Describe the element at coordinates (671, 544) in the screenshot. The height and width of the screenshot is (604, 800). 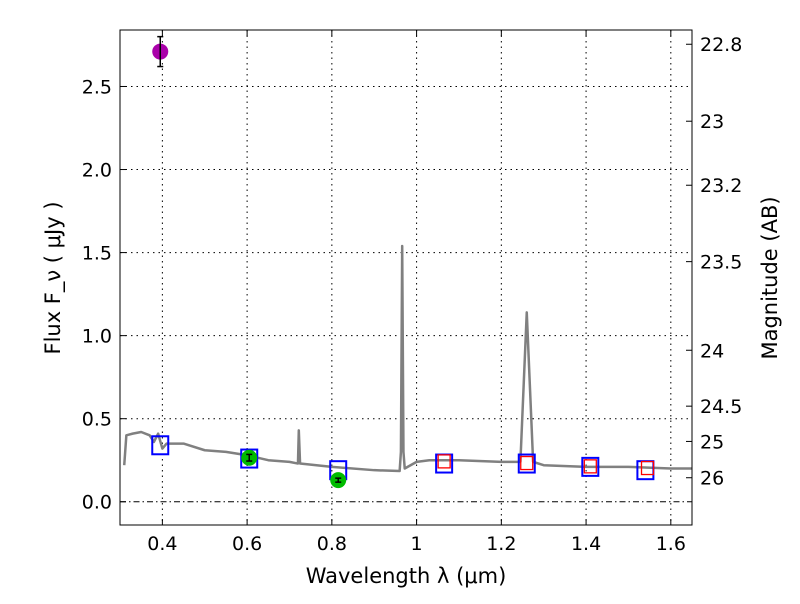
I see `x-tick-label: 1.6` at that location.